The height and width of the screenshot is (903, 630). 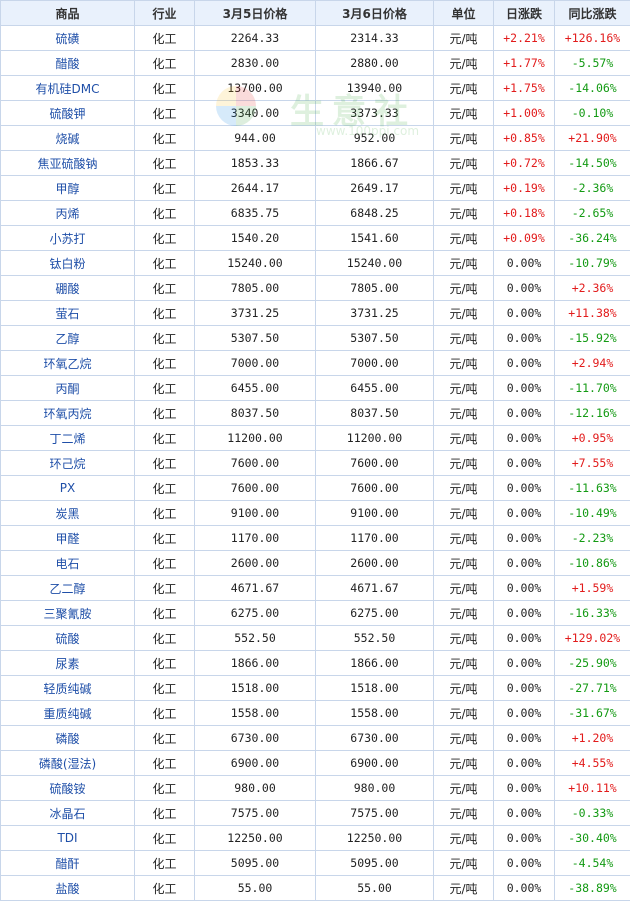 I want to click on product-name-link: 有机硅DMC, so click(x=67, y=88).